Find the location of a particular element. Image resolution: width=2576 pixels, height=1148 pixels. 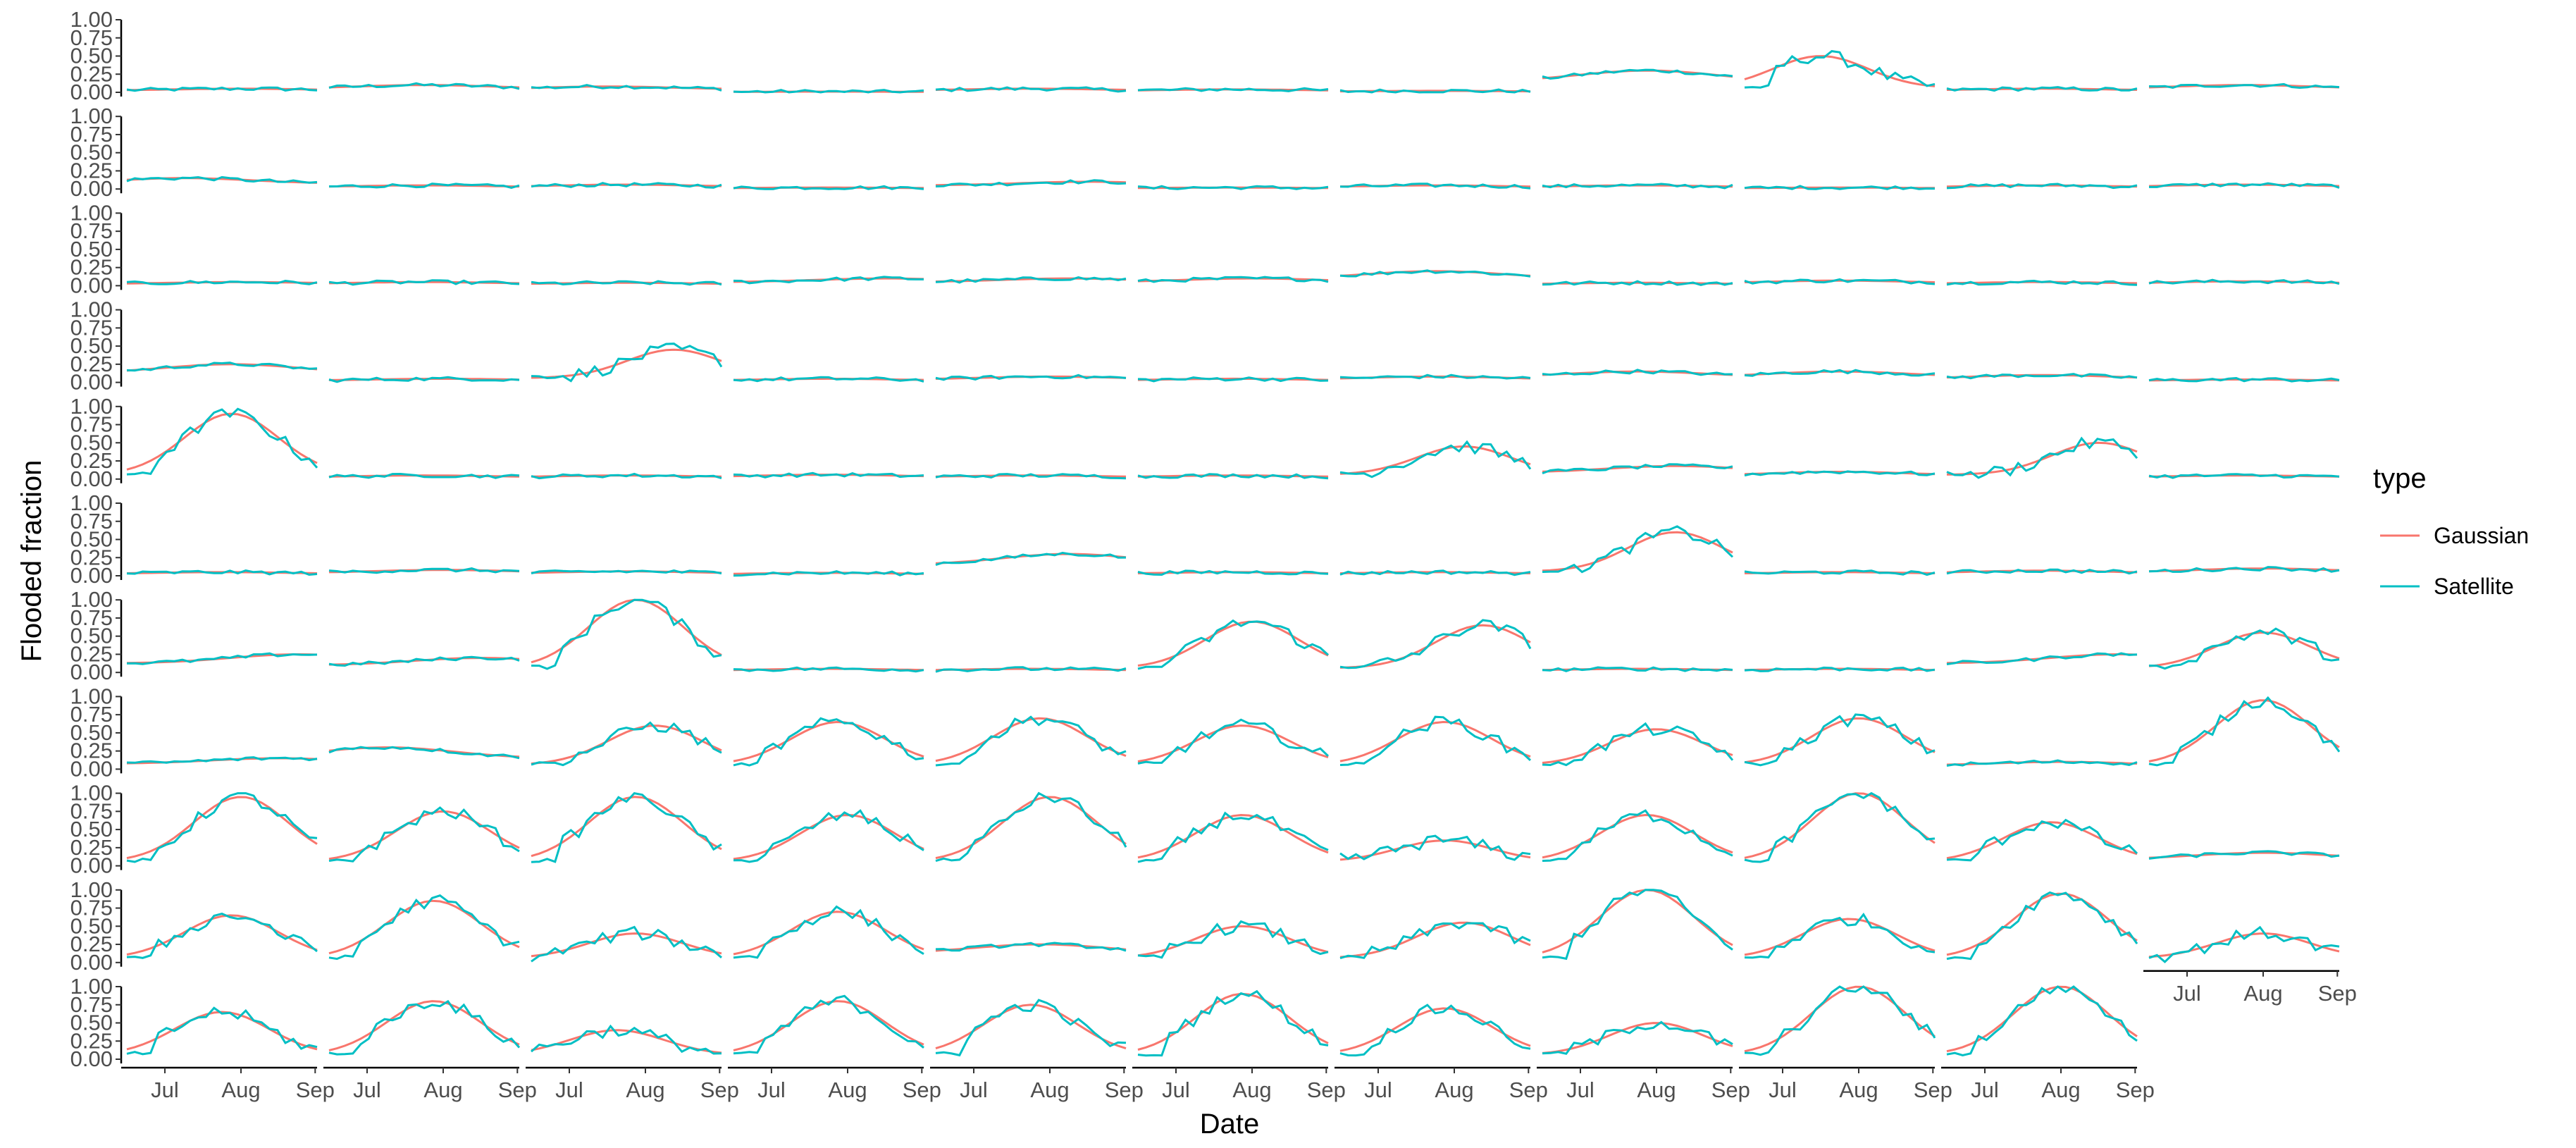

satellite-line-r8-c9 is located at coordinates (2042, 840).